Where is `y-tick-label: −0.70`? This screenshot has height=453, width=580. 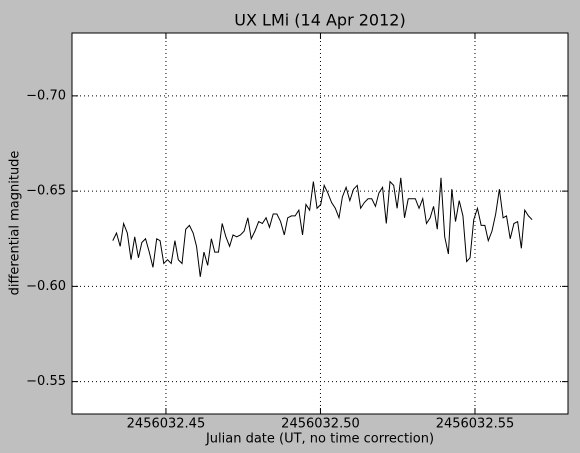
y-tick-label: −0.70 is located at coordinates (46, 95).